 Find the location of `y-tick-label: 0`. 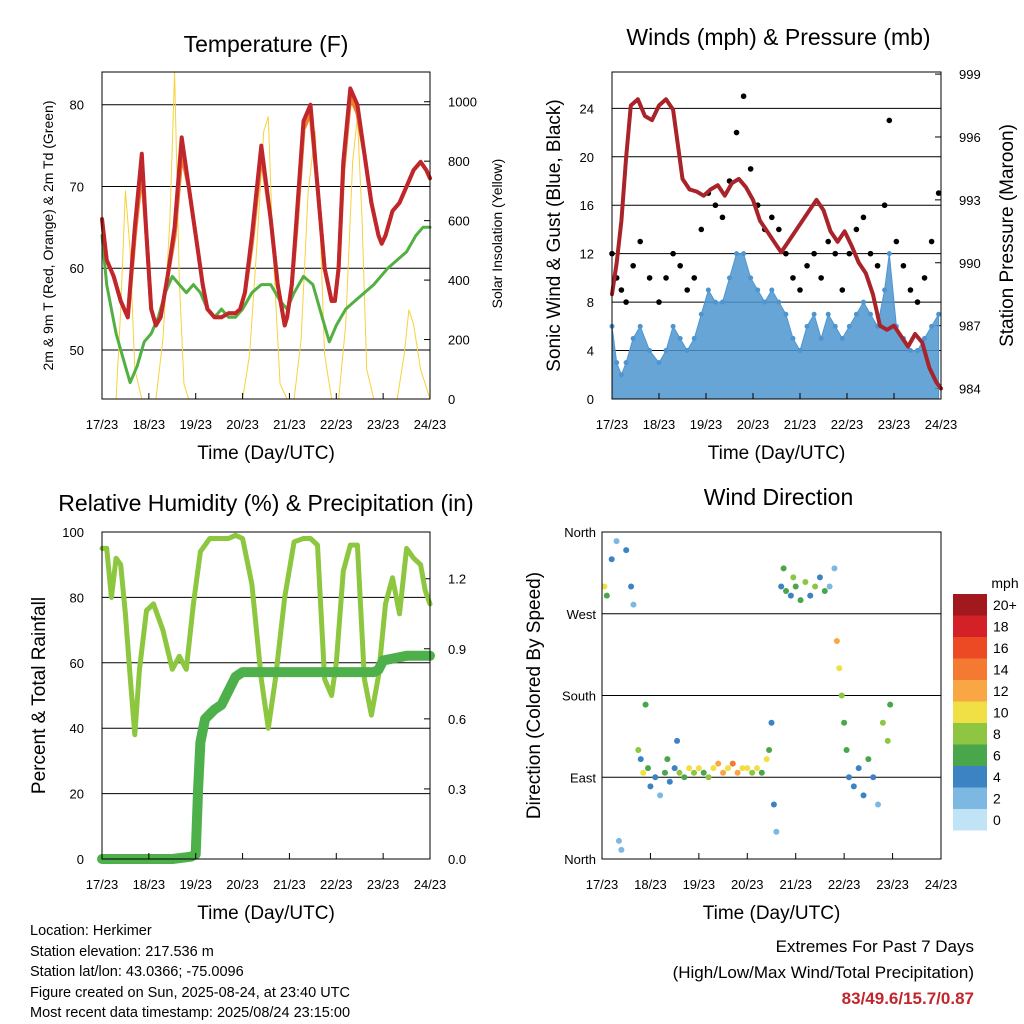

y-tick-label: 0 is located at coordinates (80, 859).